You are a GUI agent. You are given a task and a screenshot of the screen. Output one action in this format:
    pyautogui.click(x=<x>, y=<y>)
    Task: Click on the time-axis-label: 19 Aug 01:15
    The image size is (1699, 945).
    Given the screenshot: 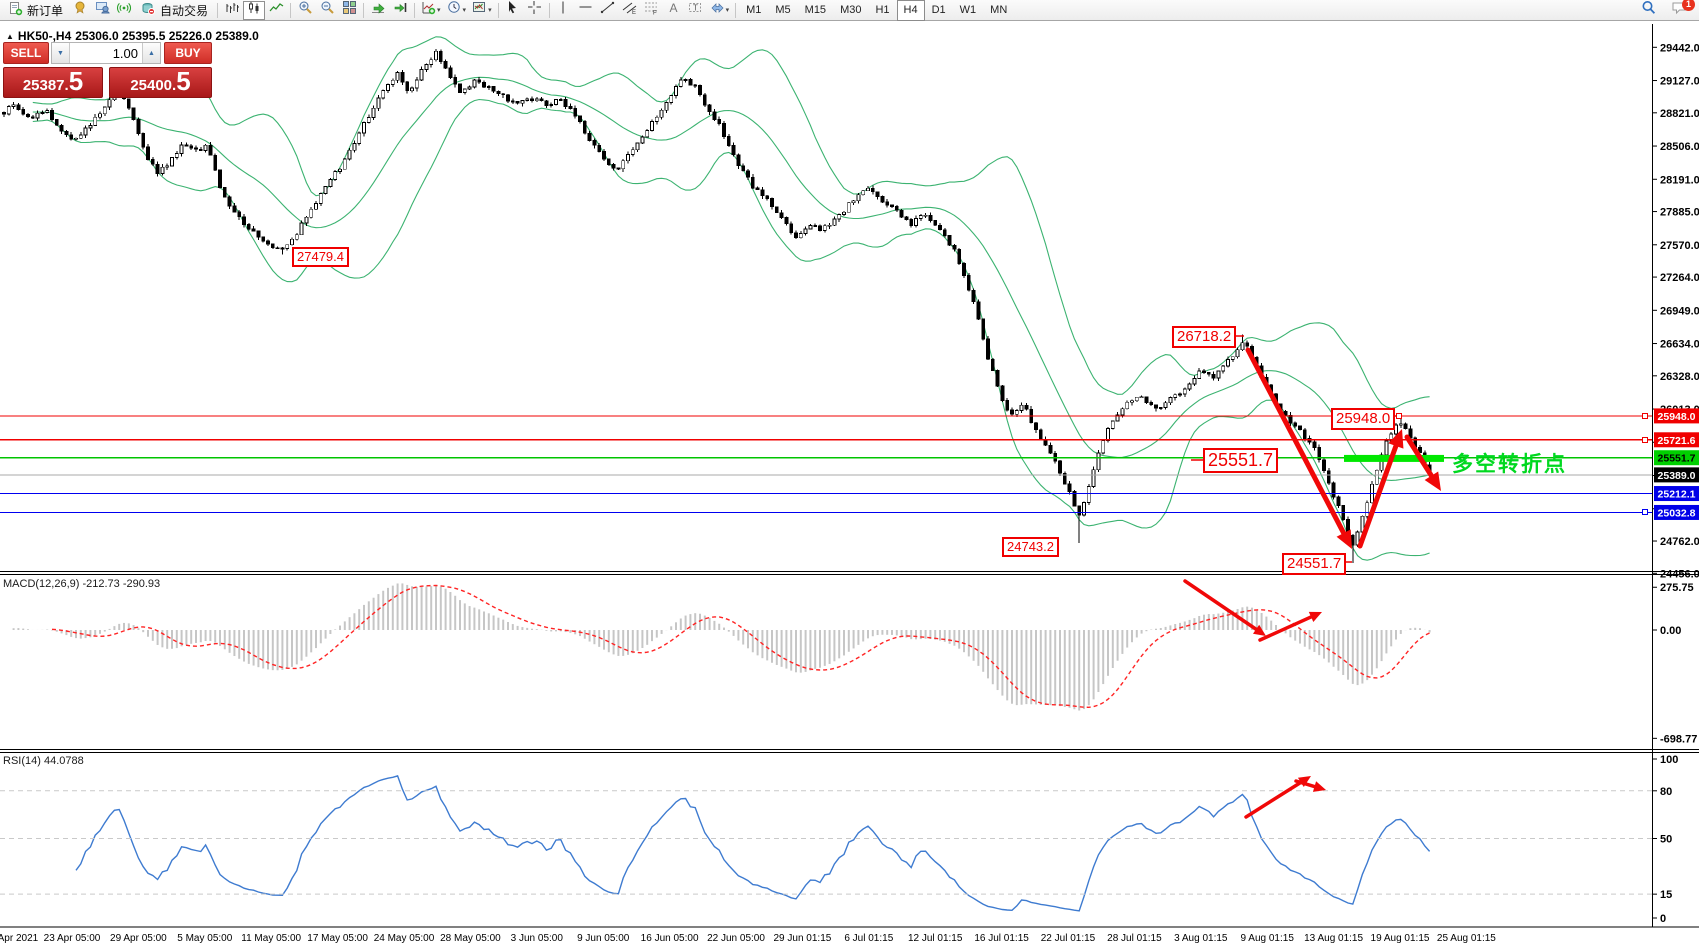 What is the action you would take?
    pyautogui.click(x=1400, y=938)
    